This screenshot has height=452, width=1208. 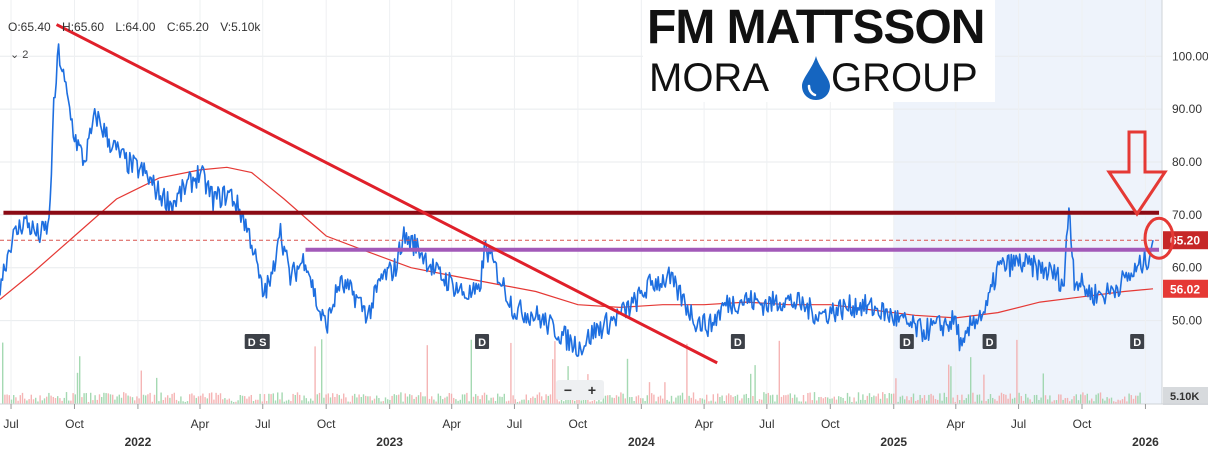 What do you see at coordinates (709, 78) in the screenshot?
I see `logo-word-mora: MORA` at bounding box center [709, 78].